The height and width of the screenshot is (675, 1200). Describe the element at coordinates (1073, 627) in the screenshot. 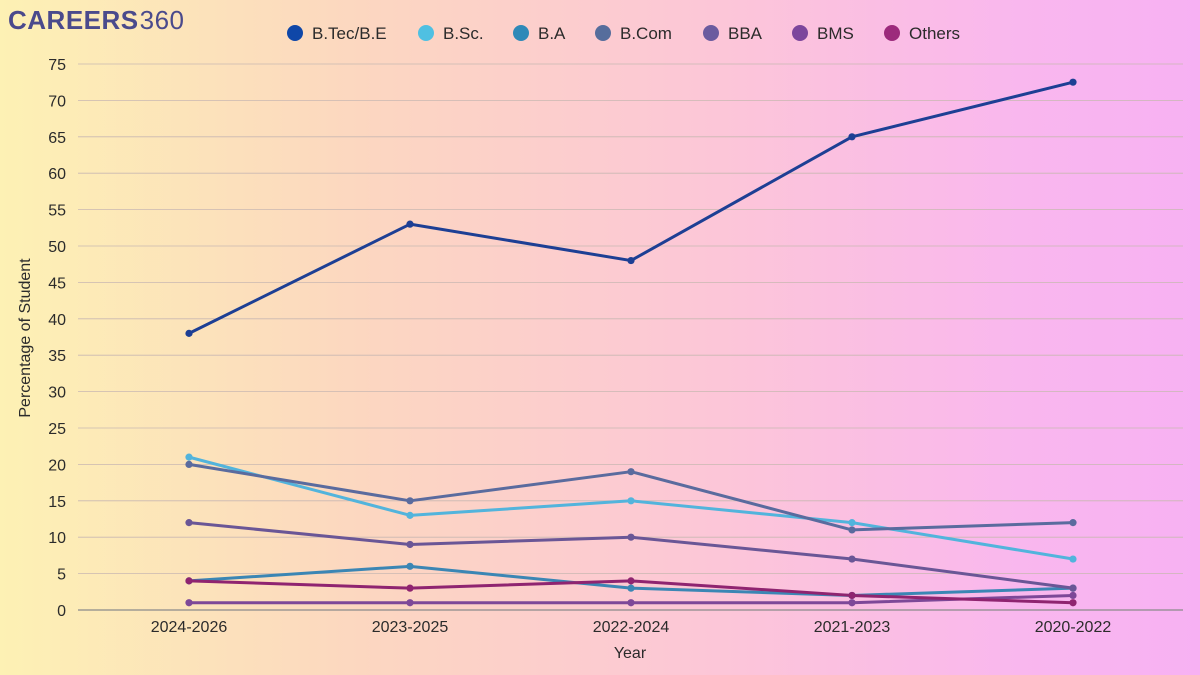

I see `x-tick-label: 2020-2022` at that location.